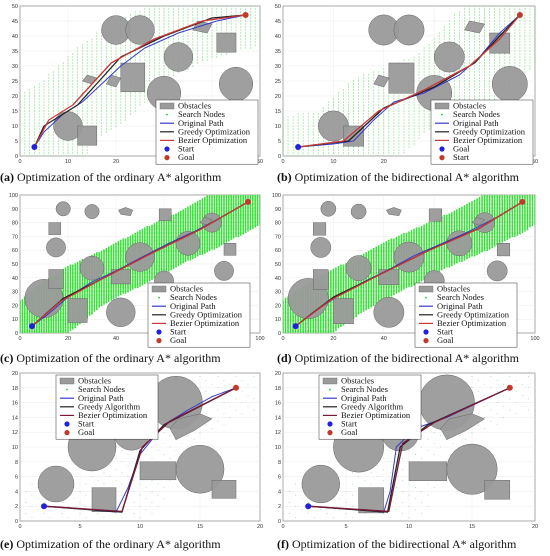 This screenshot has height=556, width=550. Describe the element at coordinates (476, 114) in the screenshot. I see `legend-entry: Search Nodes` at that location.